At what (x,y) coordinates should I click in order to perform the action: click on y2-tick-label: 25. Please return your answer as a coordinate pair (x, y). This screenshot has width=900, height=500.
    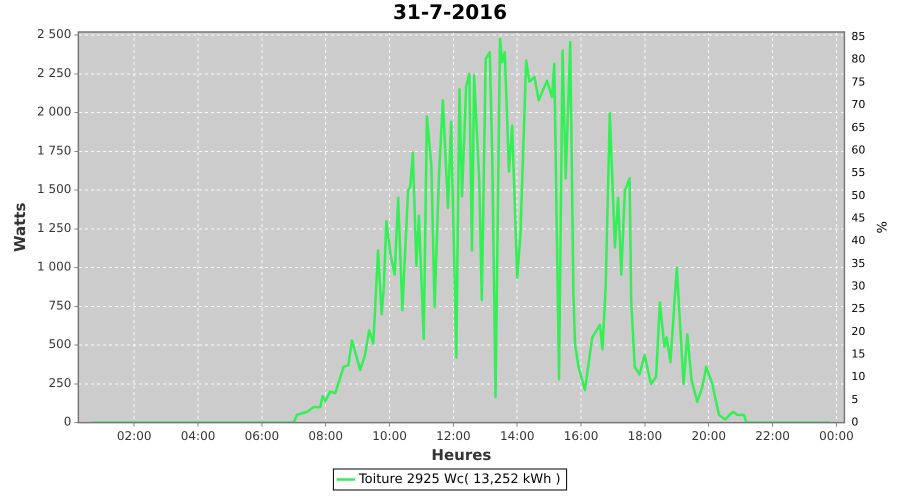
    Looking at the image, I should click on (858, 309).